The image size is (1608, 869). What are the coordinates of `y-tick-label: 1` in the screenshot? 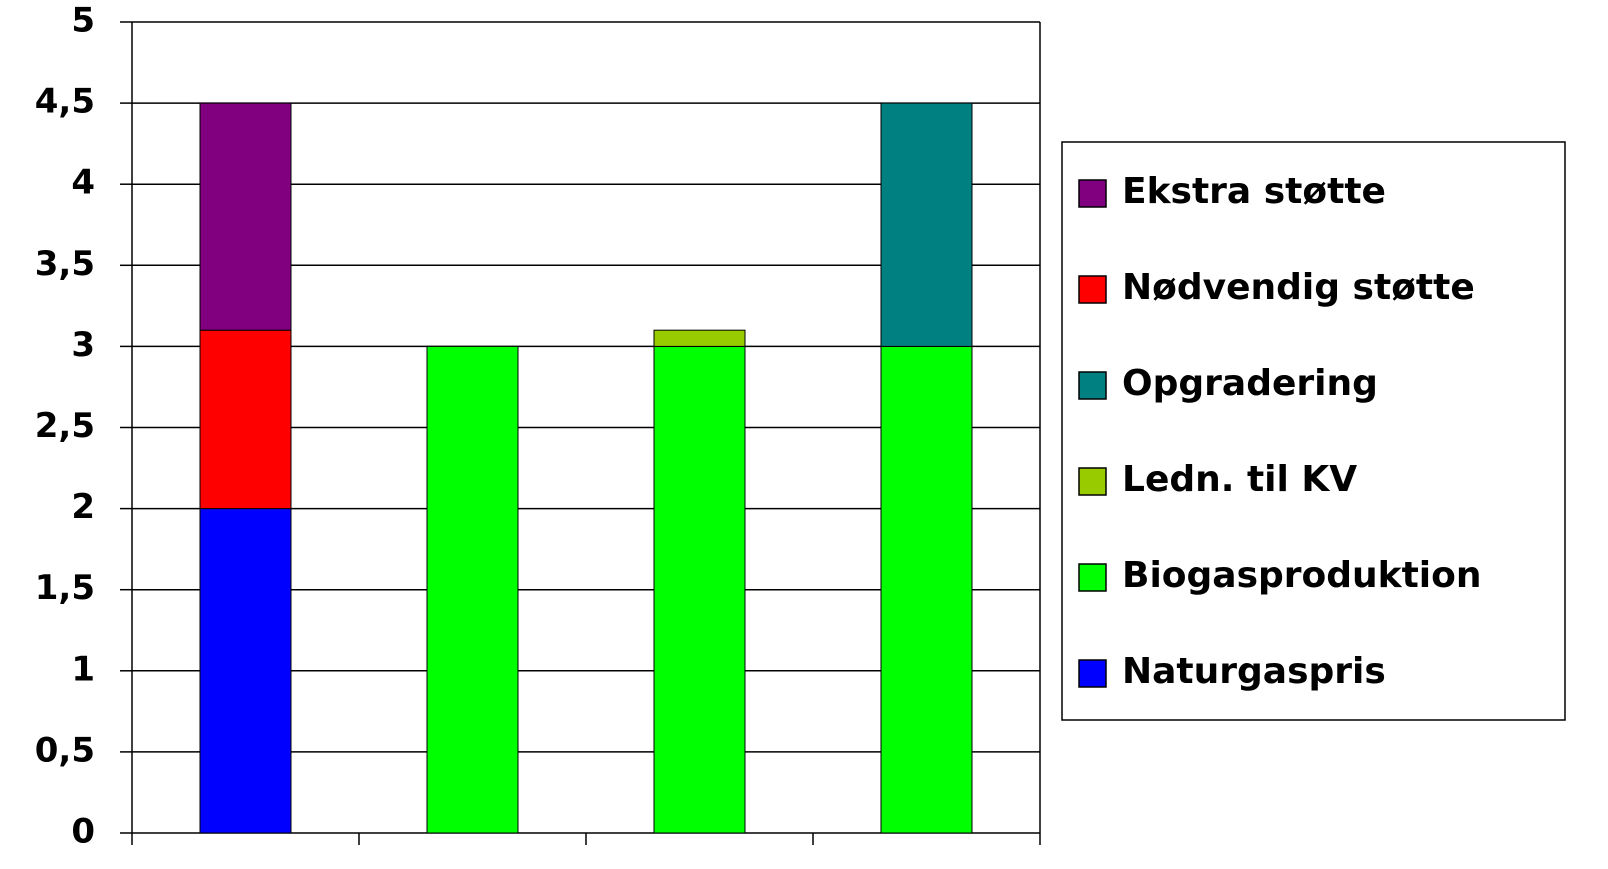 It's located at (83, 669).